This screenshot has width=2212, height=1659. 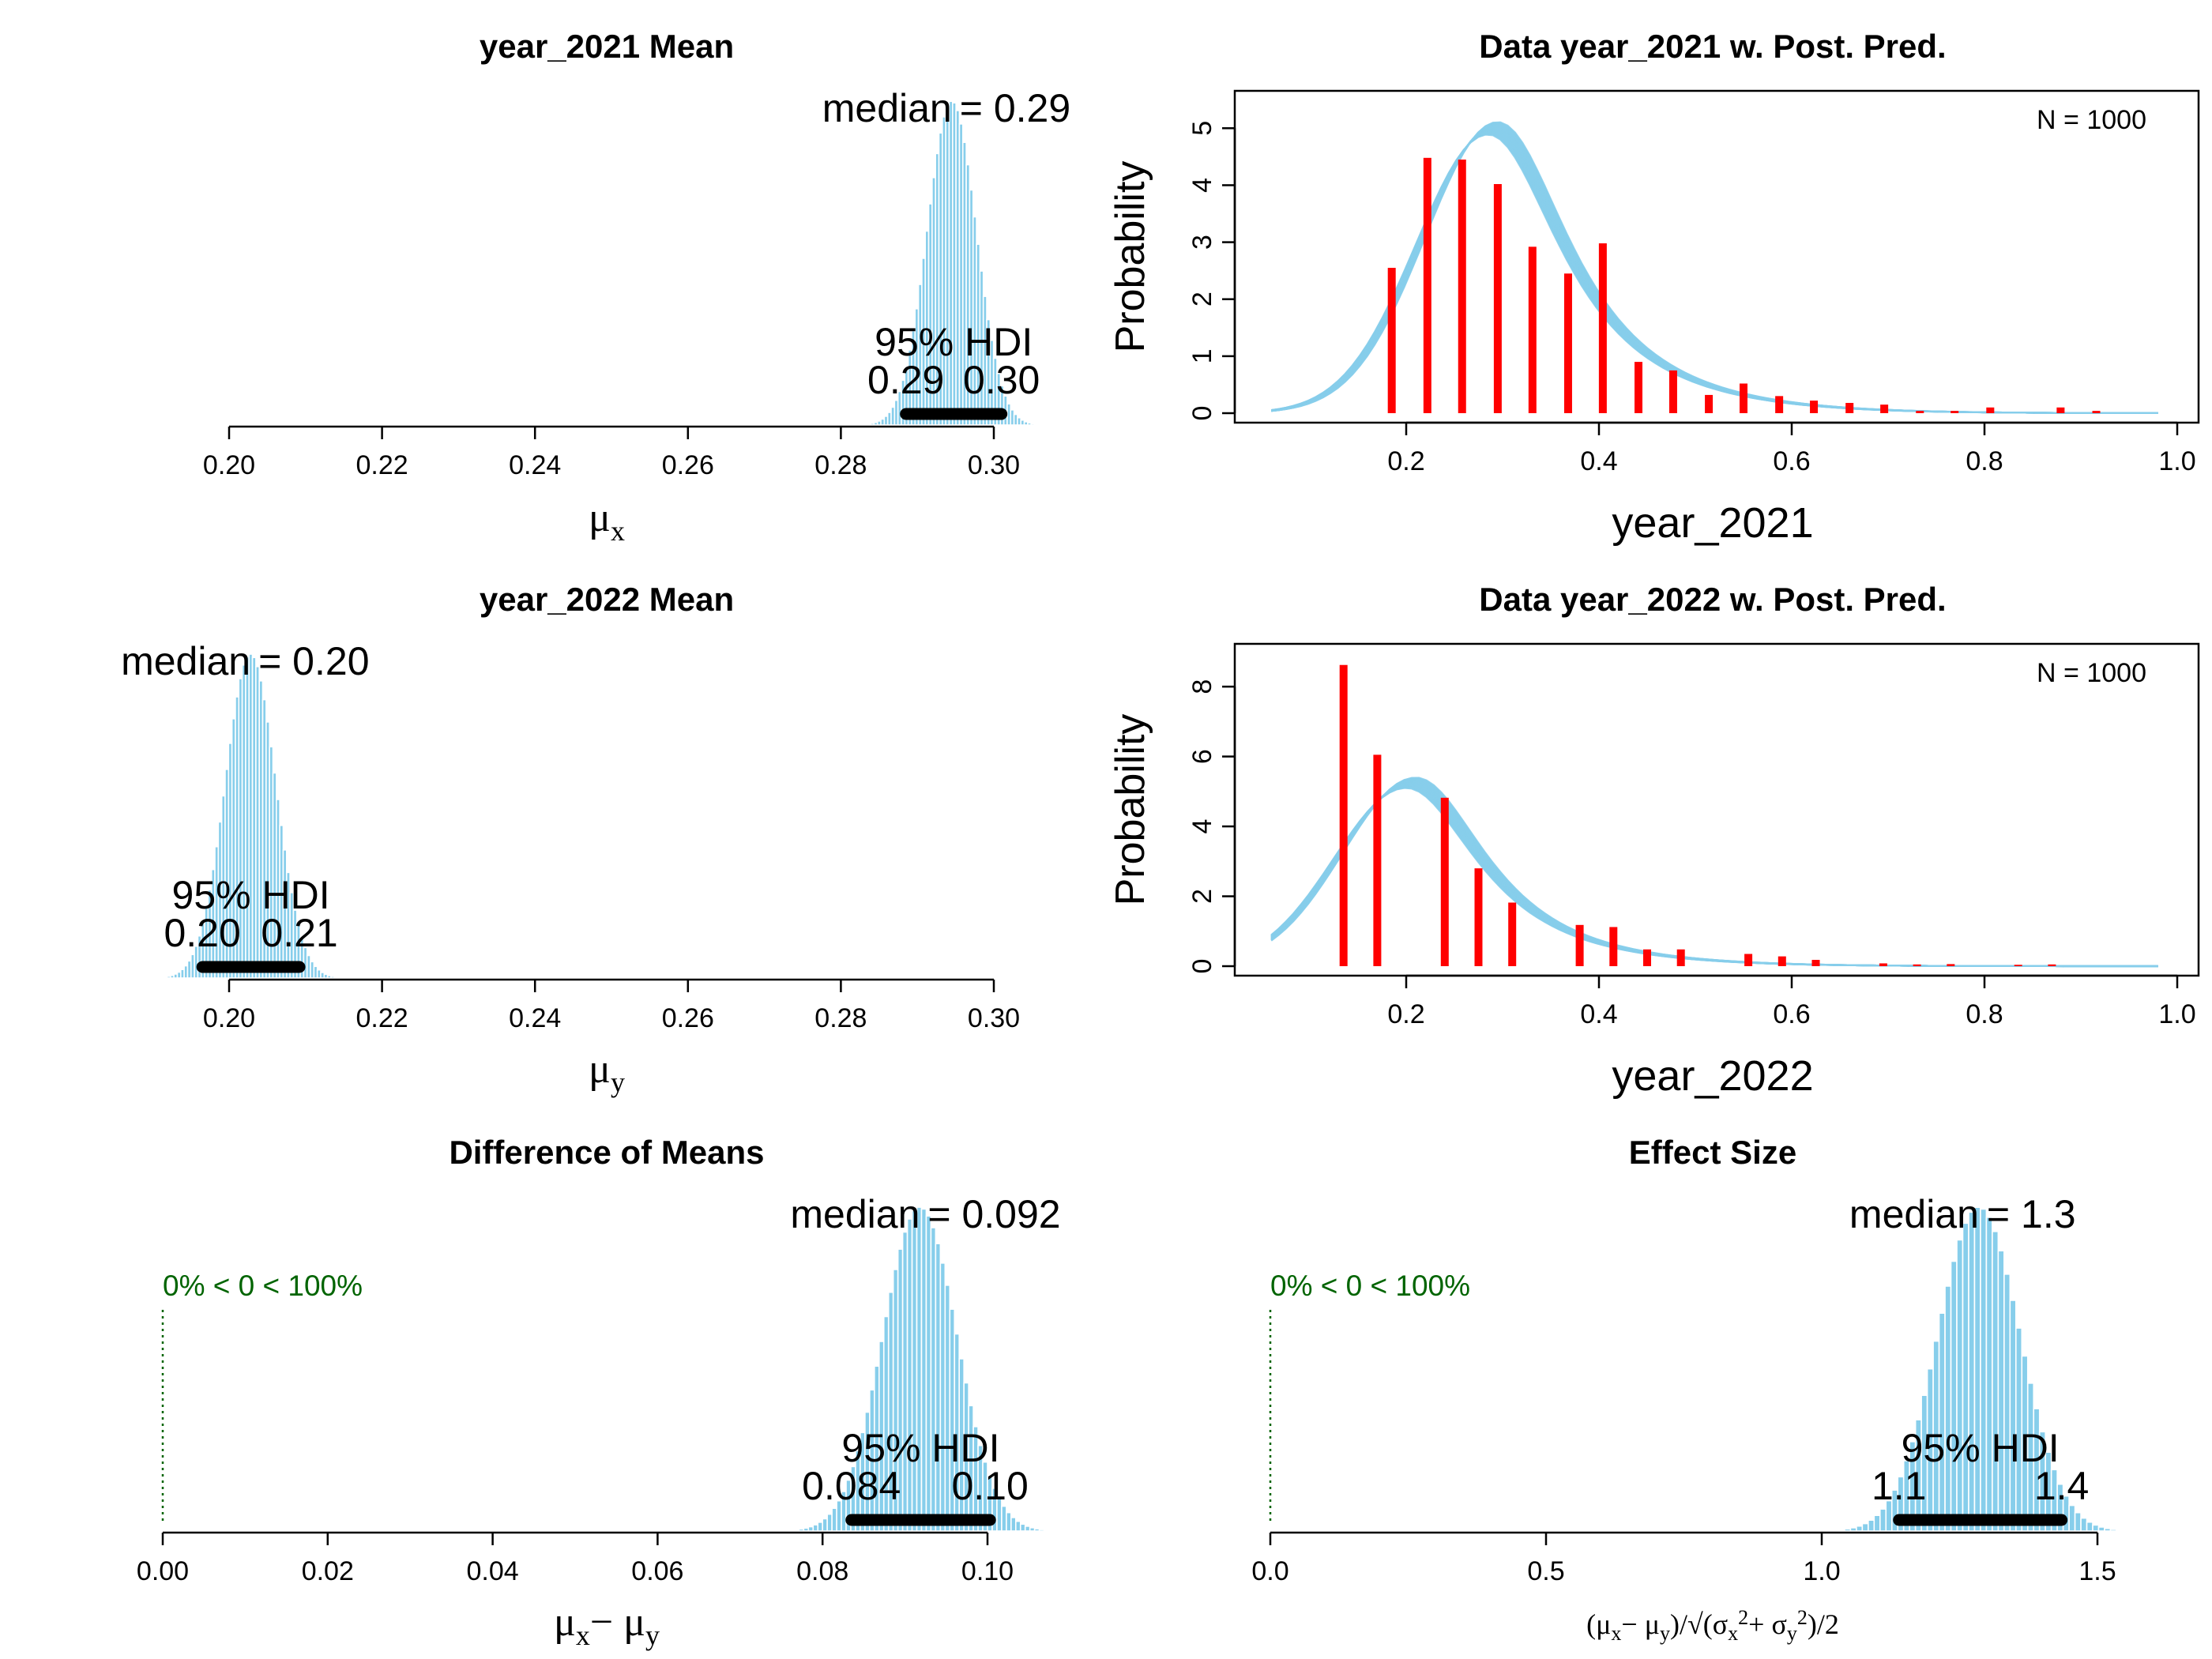 I want to click on difference-axis: 0.00 0.02 0.04 0.06 0.08 0.10, so click(x=575, y=1559).